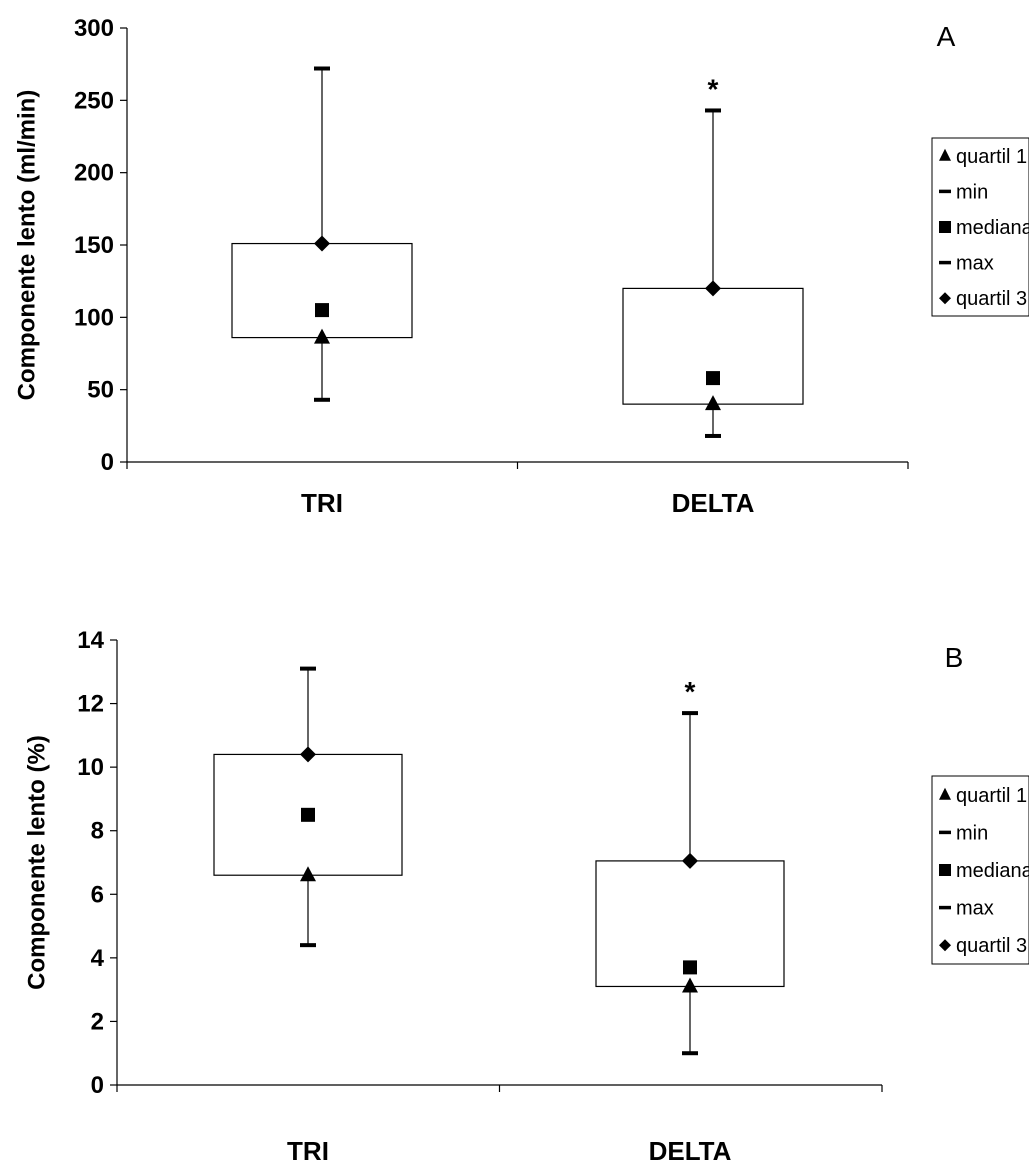 The height and width of the screenshot is (1173, 1029). What do you see at coordinates (98, 958) in the screenshot?
I see `y-tick-label: 4` at bounding box center [98, 958].